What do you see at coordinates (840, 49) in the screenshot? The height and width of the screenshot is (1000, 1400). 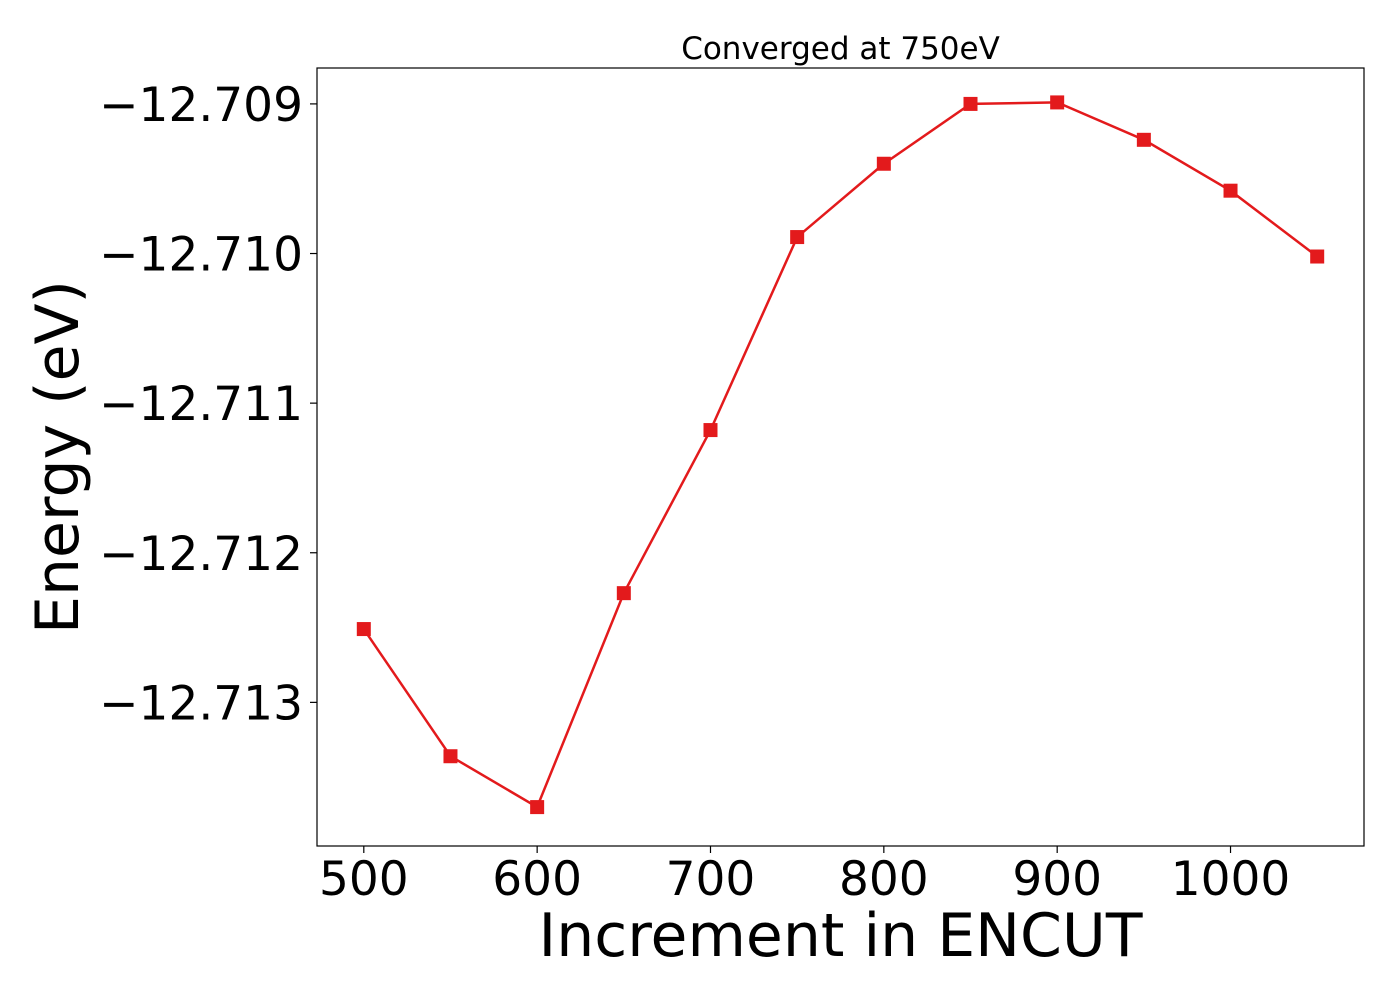 I see `chart-title: Converged at 750eV` at bounding box center [840, 49].